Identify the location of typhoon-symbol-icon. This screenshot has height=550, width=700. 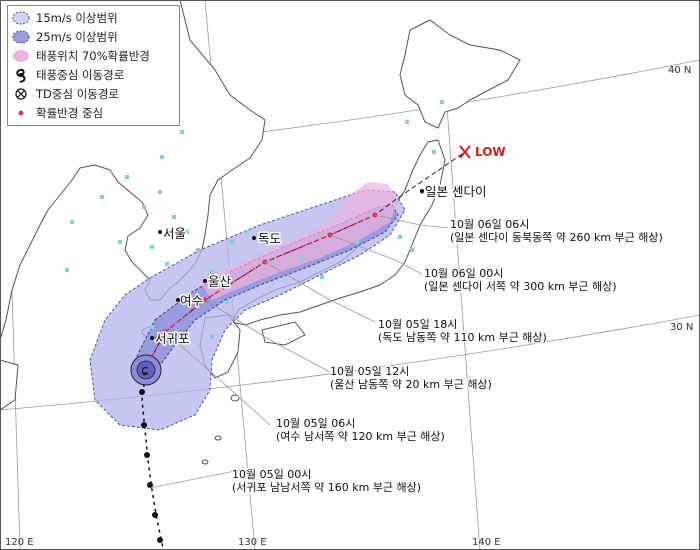
(21, 75).